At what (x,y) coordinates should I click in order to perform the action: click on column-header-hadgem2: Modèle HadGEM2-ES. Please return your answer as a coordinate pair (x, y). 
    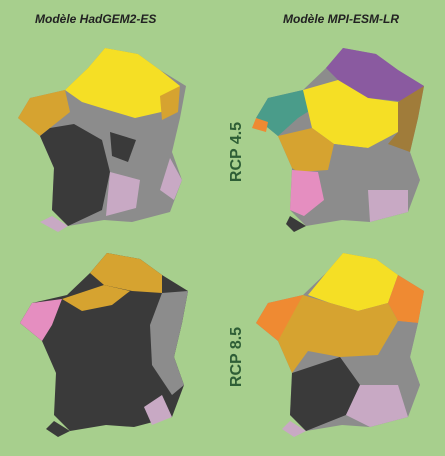
    Looking at the image, I should click on (96, 19).